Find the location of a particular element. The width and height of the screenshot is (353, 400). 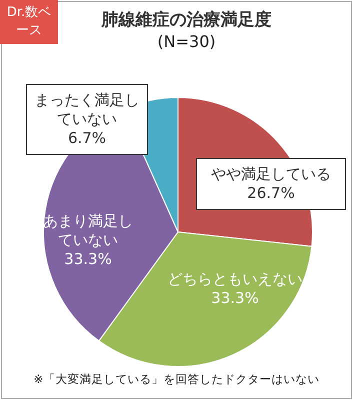

data-label: 26.7% is located at coordinates (271, 193).